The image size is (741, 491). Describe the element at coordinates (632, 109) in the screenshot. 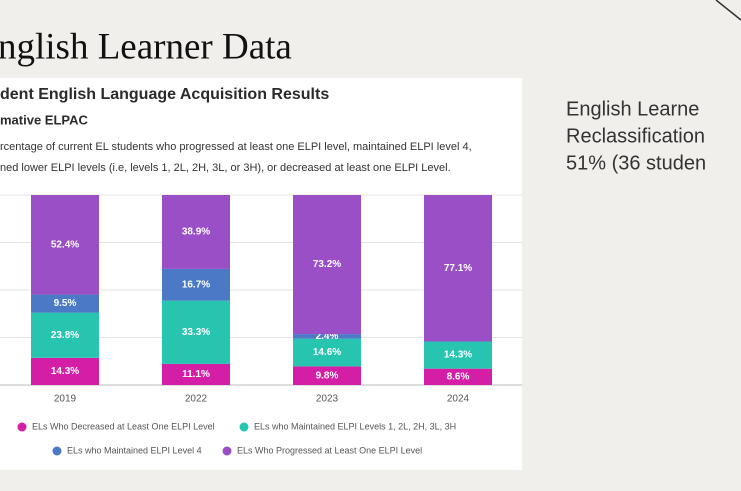

I see `side-text: English Learne` at that location.